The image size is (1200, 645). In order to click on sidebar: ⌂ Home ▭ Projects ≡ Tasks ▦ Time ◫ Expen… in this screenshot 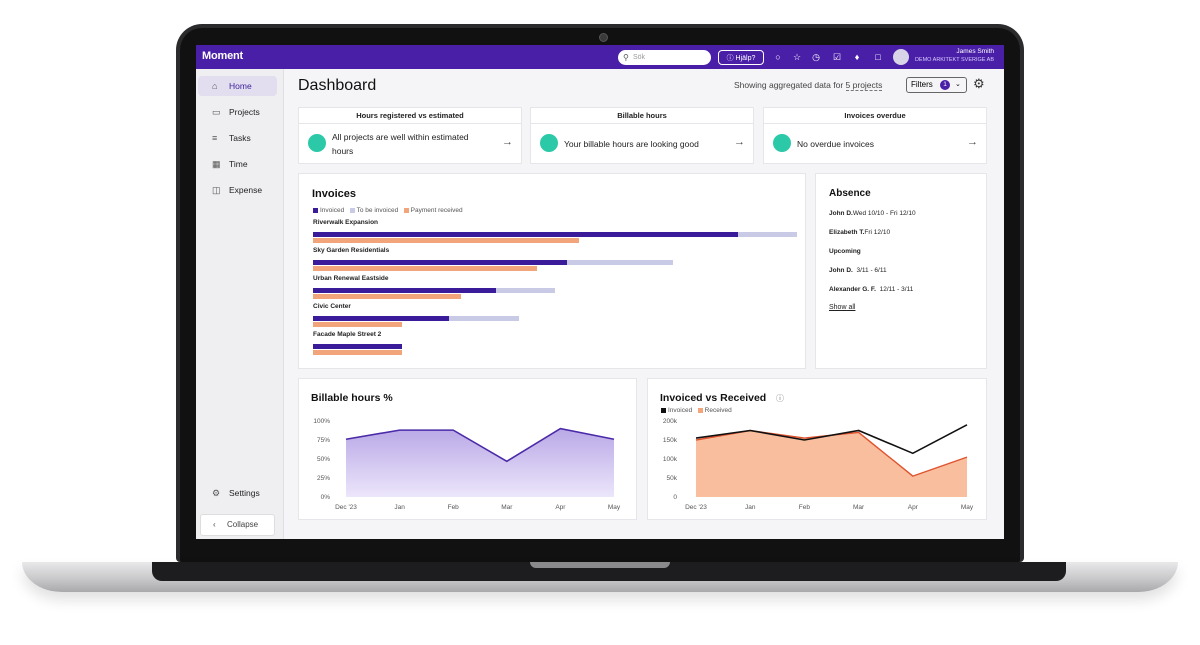, I will do `click(240, 304)`.